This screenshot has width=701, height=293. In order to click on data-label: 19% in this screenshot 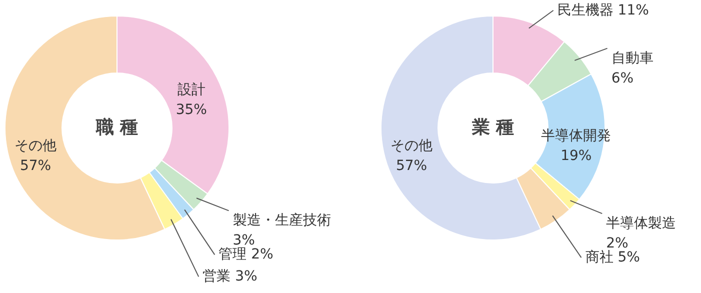, I will do `click(576, 156)`.